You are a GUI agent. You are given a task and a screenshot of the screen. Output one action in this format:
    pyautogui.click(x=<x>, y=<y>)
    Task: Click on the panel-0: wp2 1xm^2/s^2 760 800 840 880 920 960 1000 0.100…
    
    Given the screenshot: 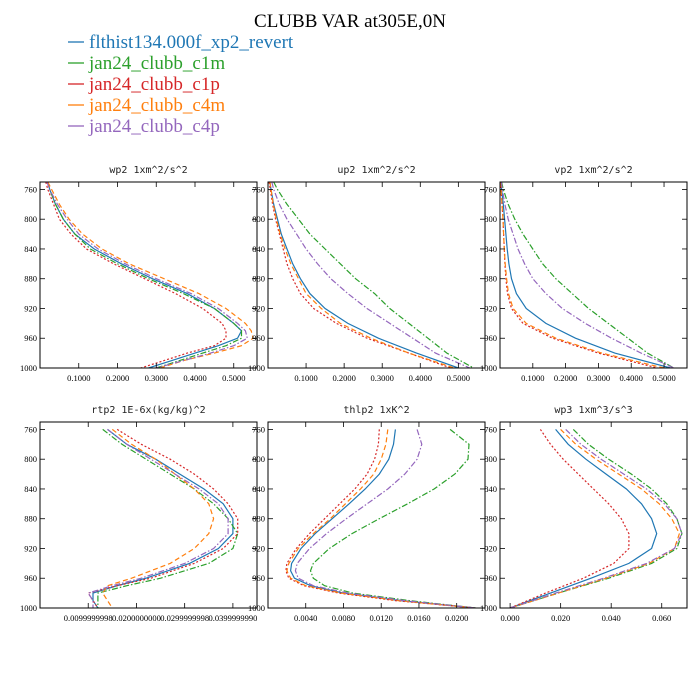 What is the action you would take?
    pyautogui.click(x=139, y=274)
    